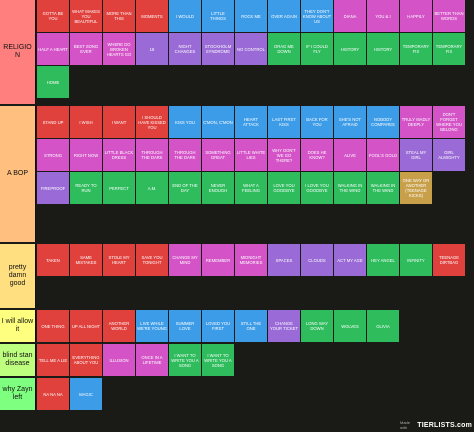  Describe the element at coordinates (350, 155) in the screenshot. I see `song-tile: ALIVE` at that location.